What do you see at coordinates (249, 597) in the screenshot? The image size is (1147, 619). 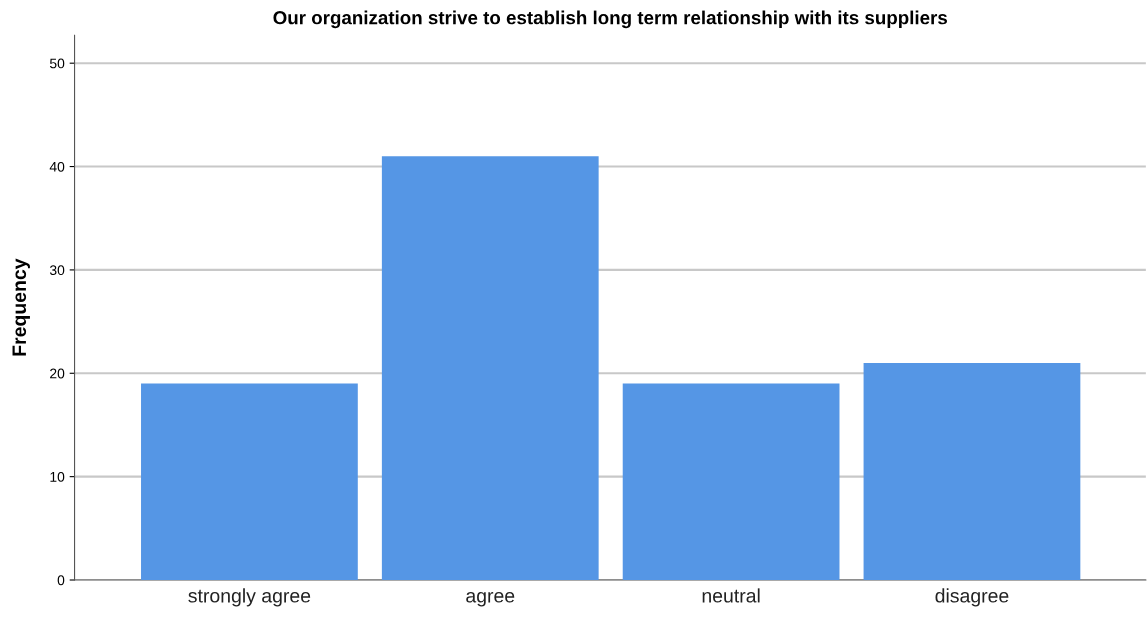 I see `x-tick-label: strongly agree` at bounding box center [249, 597].